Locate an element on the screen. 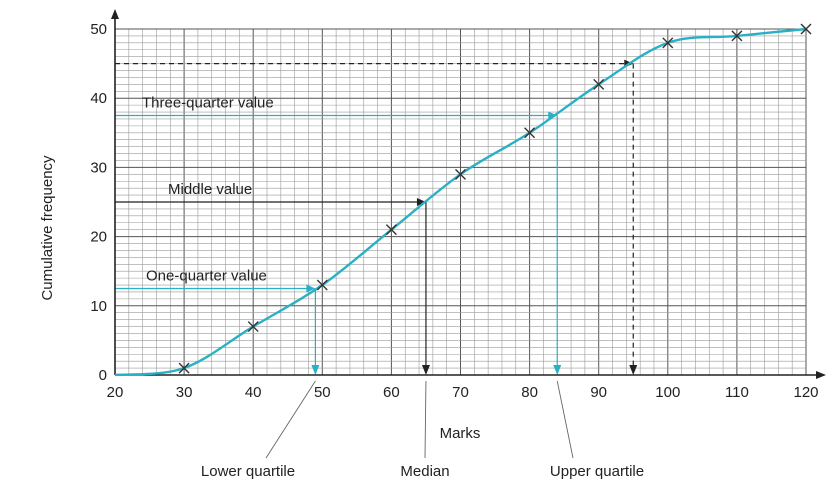 This screenshot has height=489, width=836. guide-label: Three-quarter value is located at coordinates (208, 103).